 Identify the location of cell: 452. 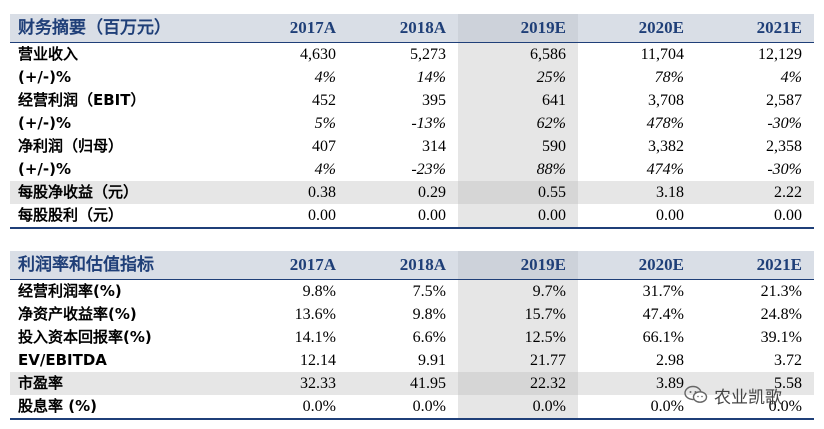
(324, 100).